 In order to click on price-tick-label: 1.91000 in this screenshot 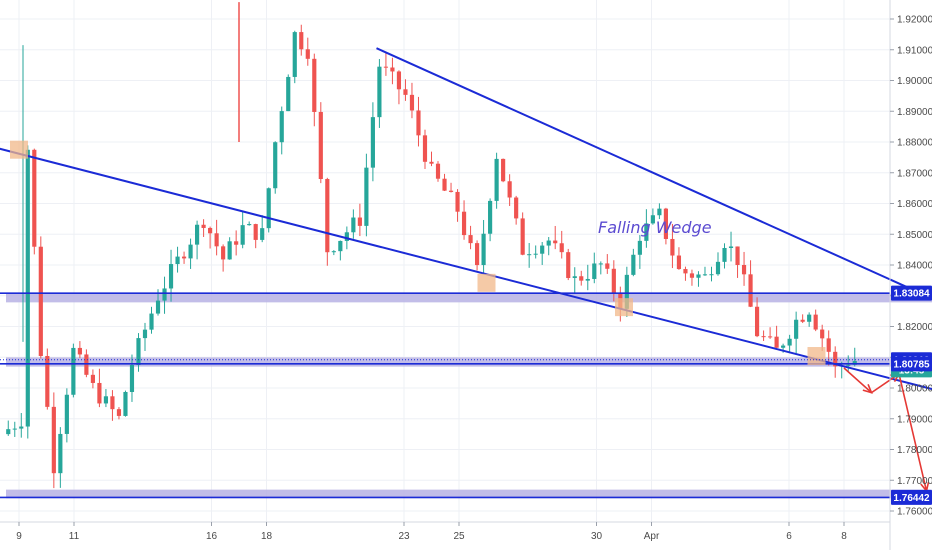, I will do `click(914, 50)`.